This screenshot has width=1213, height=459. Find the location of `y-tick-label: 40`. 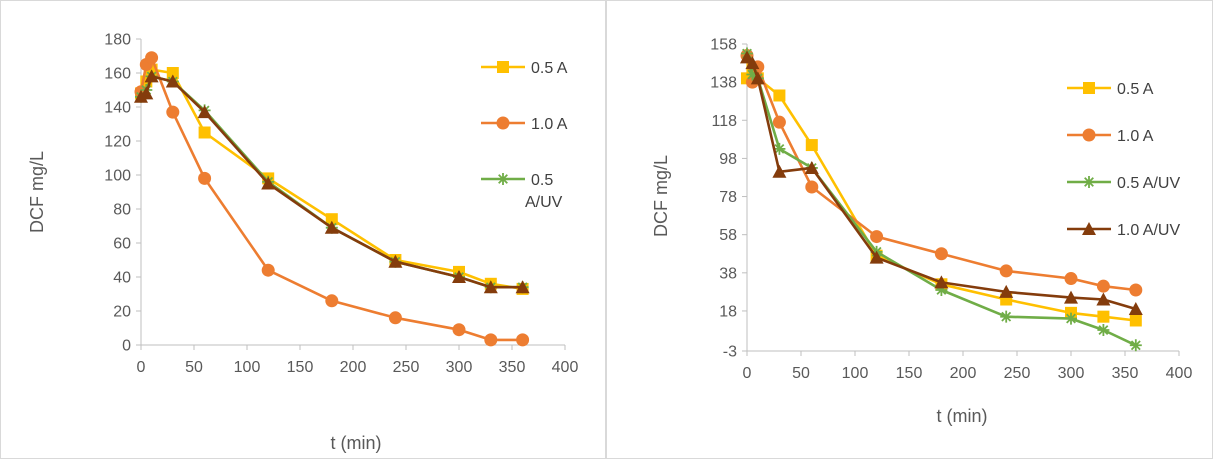

y-tick-label: 40 is located at coordinates (122, 278).